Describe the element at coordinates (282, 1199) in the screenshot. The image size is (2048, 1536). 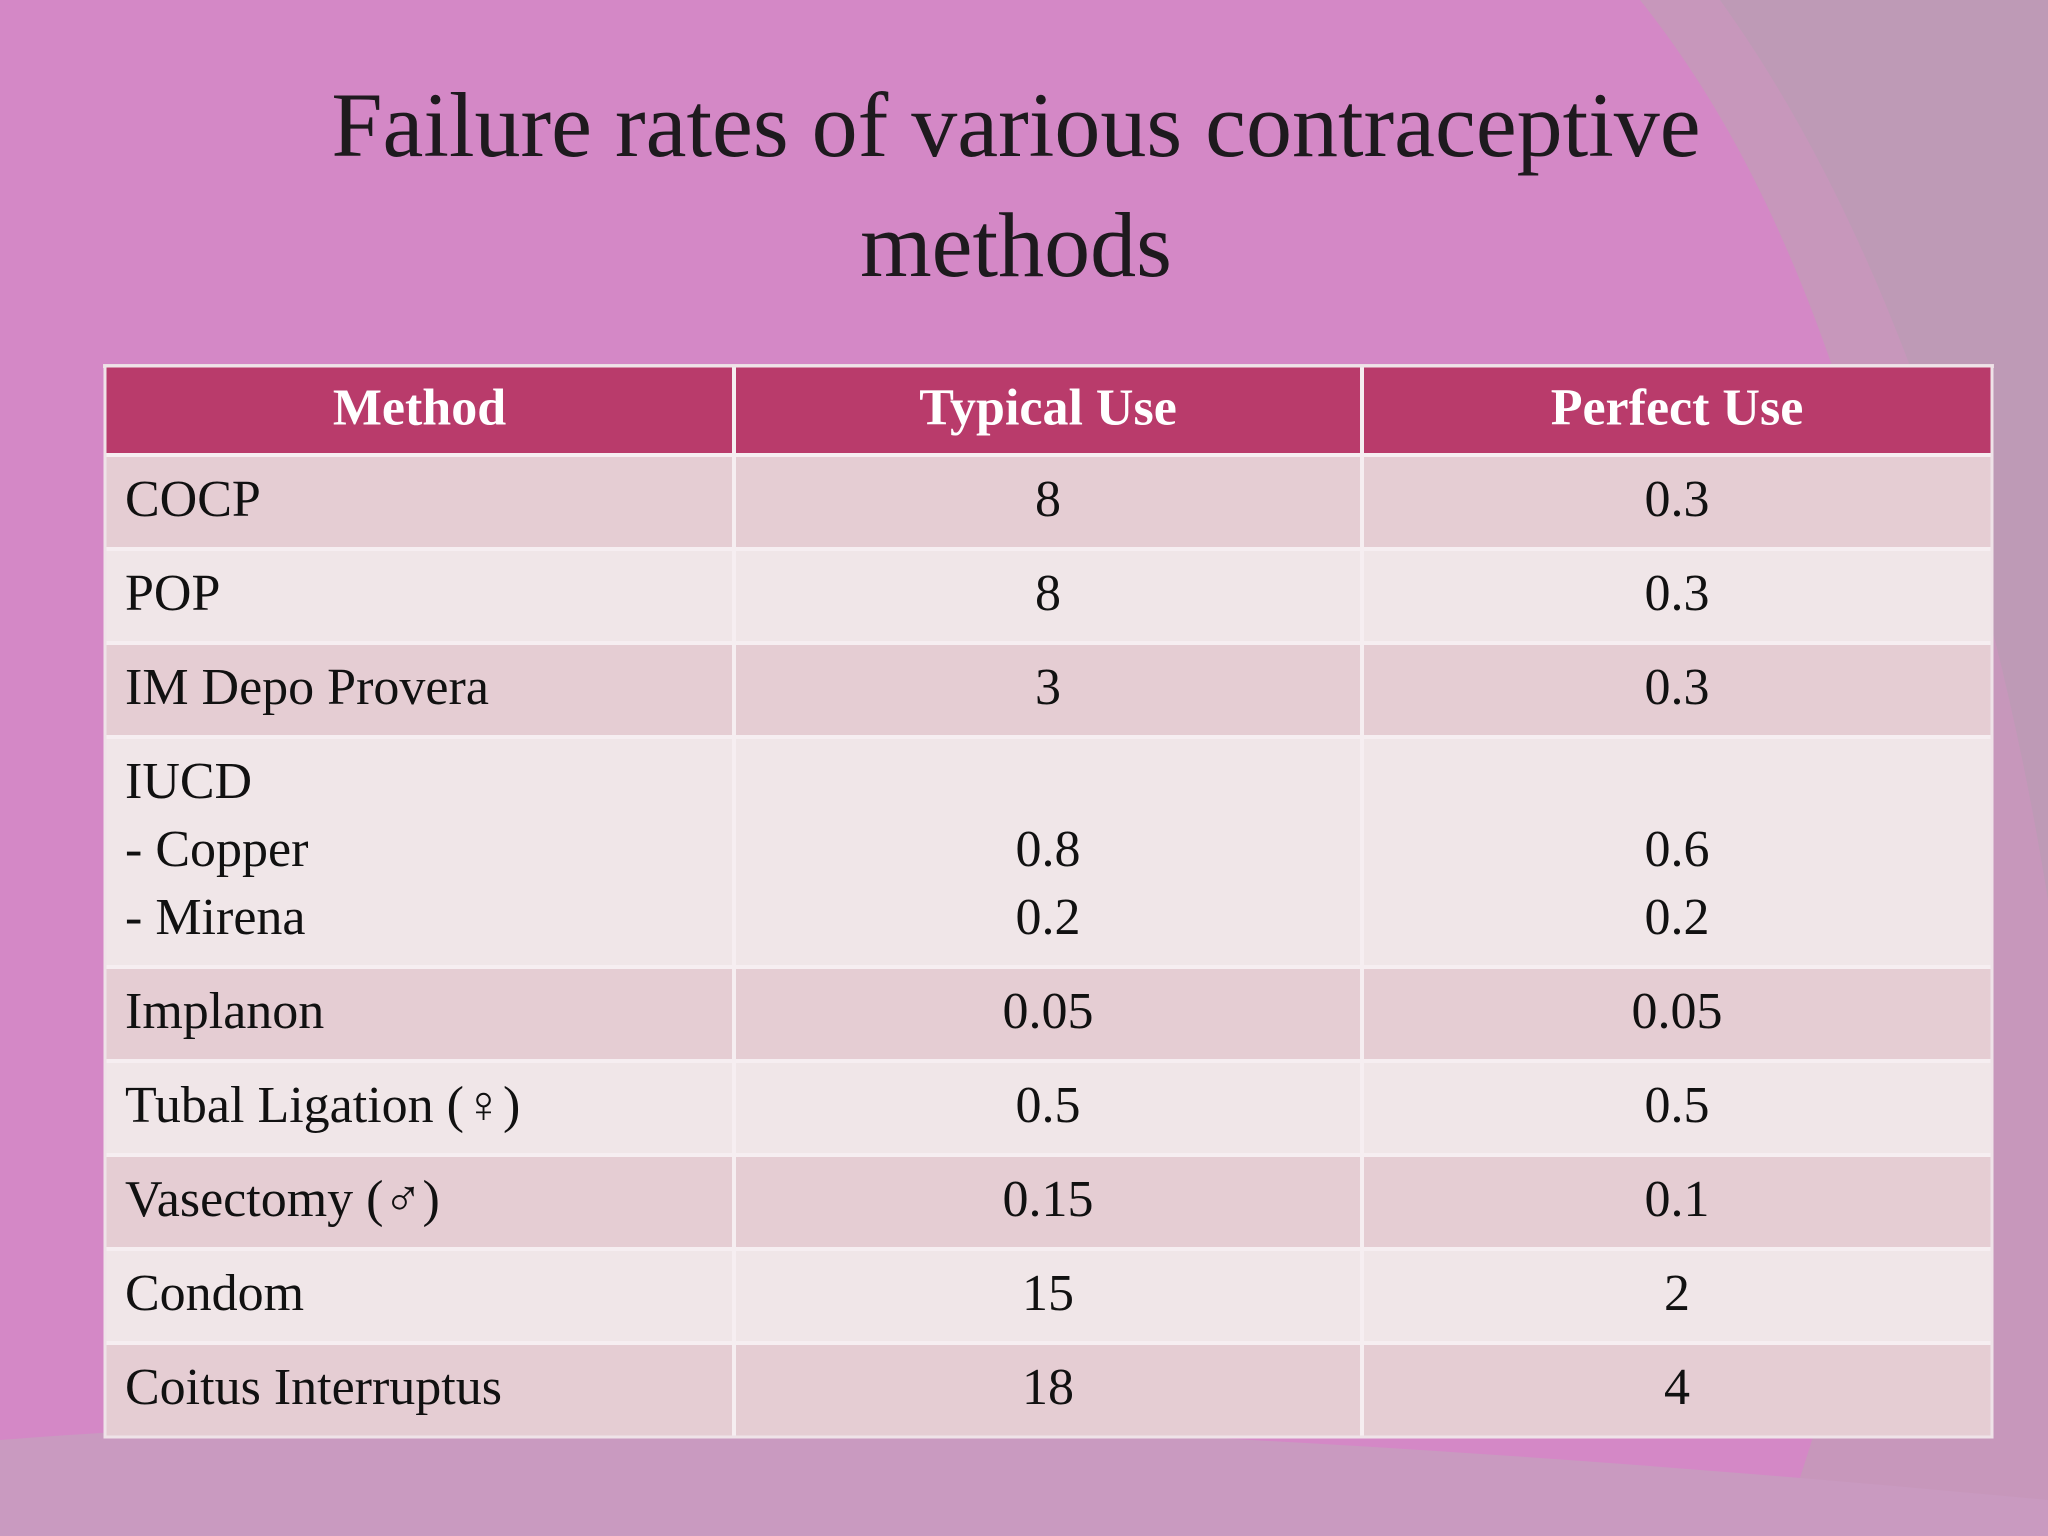
I see `method-cell: Vasectomy (♂)` at that location.